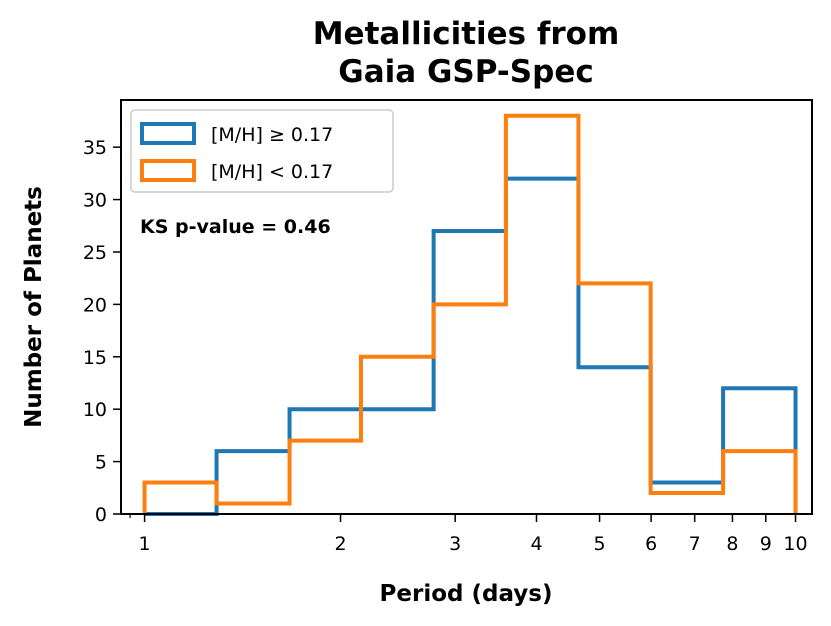  I want to click on x-tick-label: 6, so click(651, 544).